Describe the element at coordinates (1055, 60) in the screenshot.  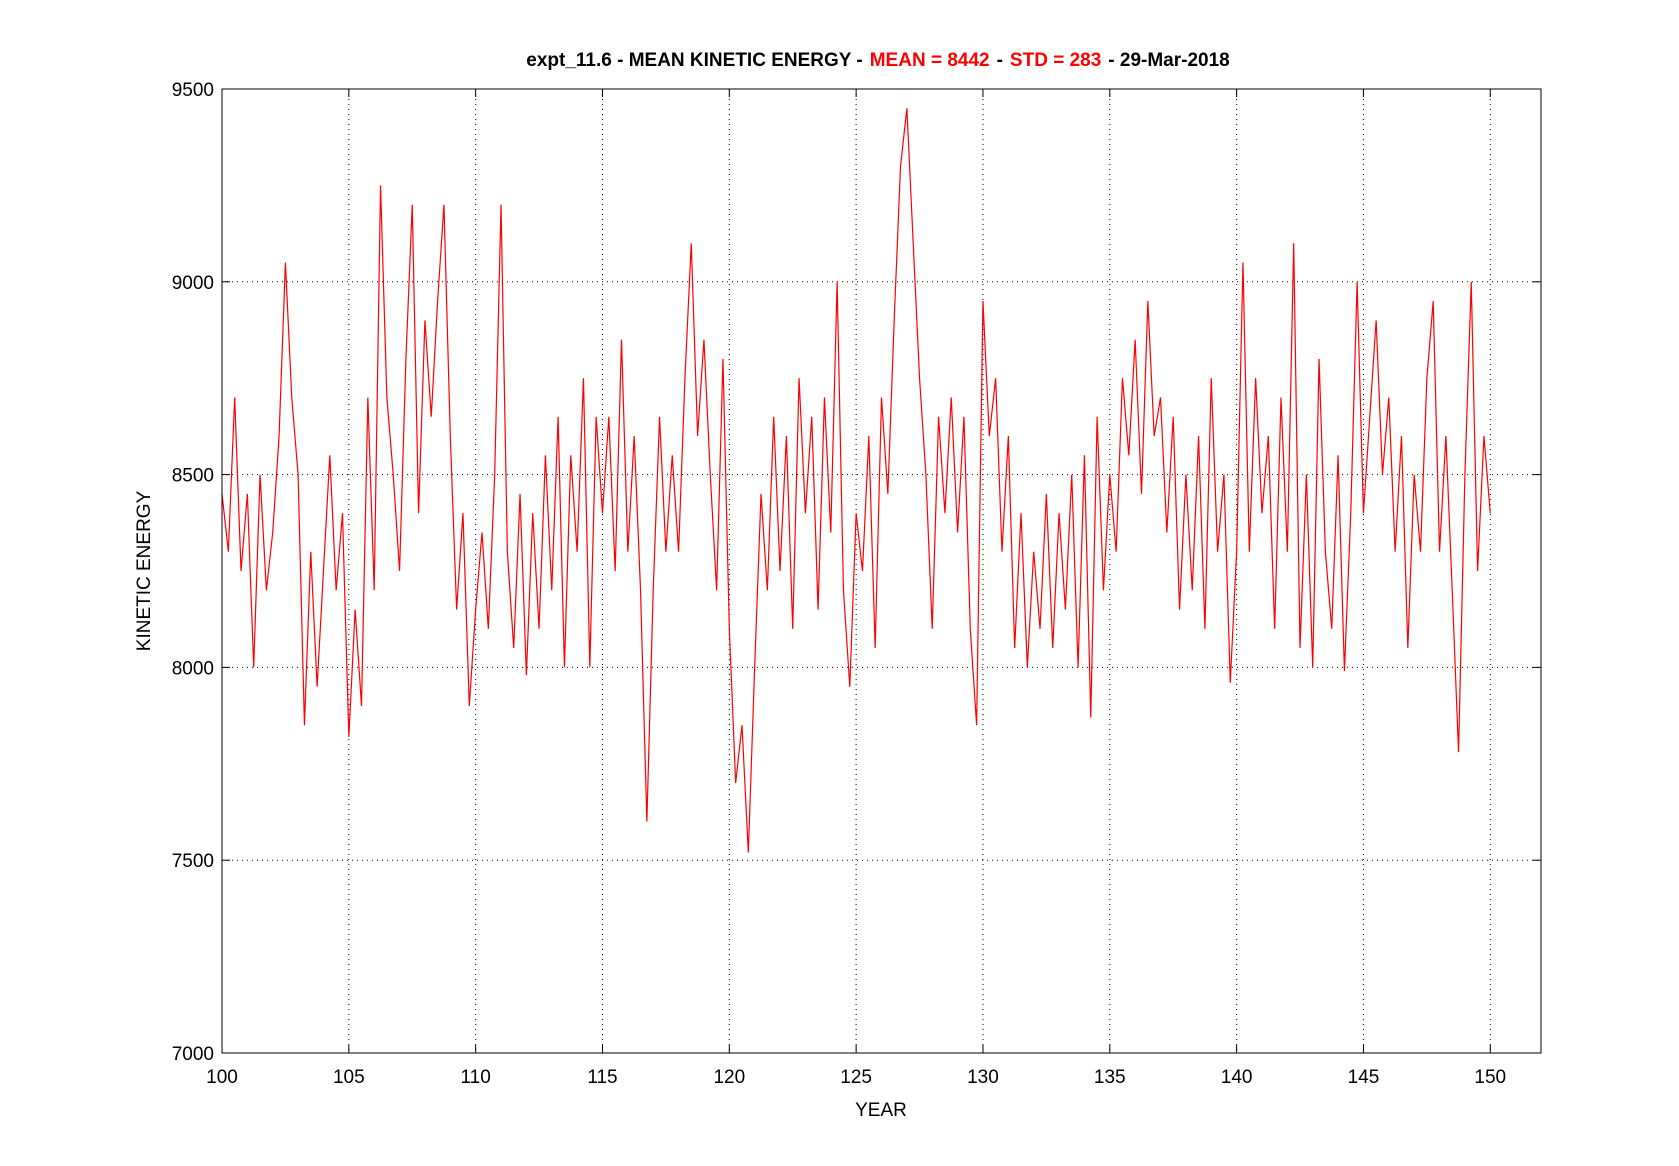
I see `title-part: STD = 283` at that location.